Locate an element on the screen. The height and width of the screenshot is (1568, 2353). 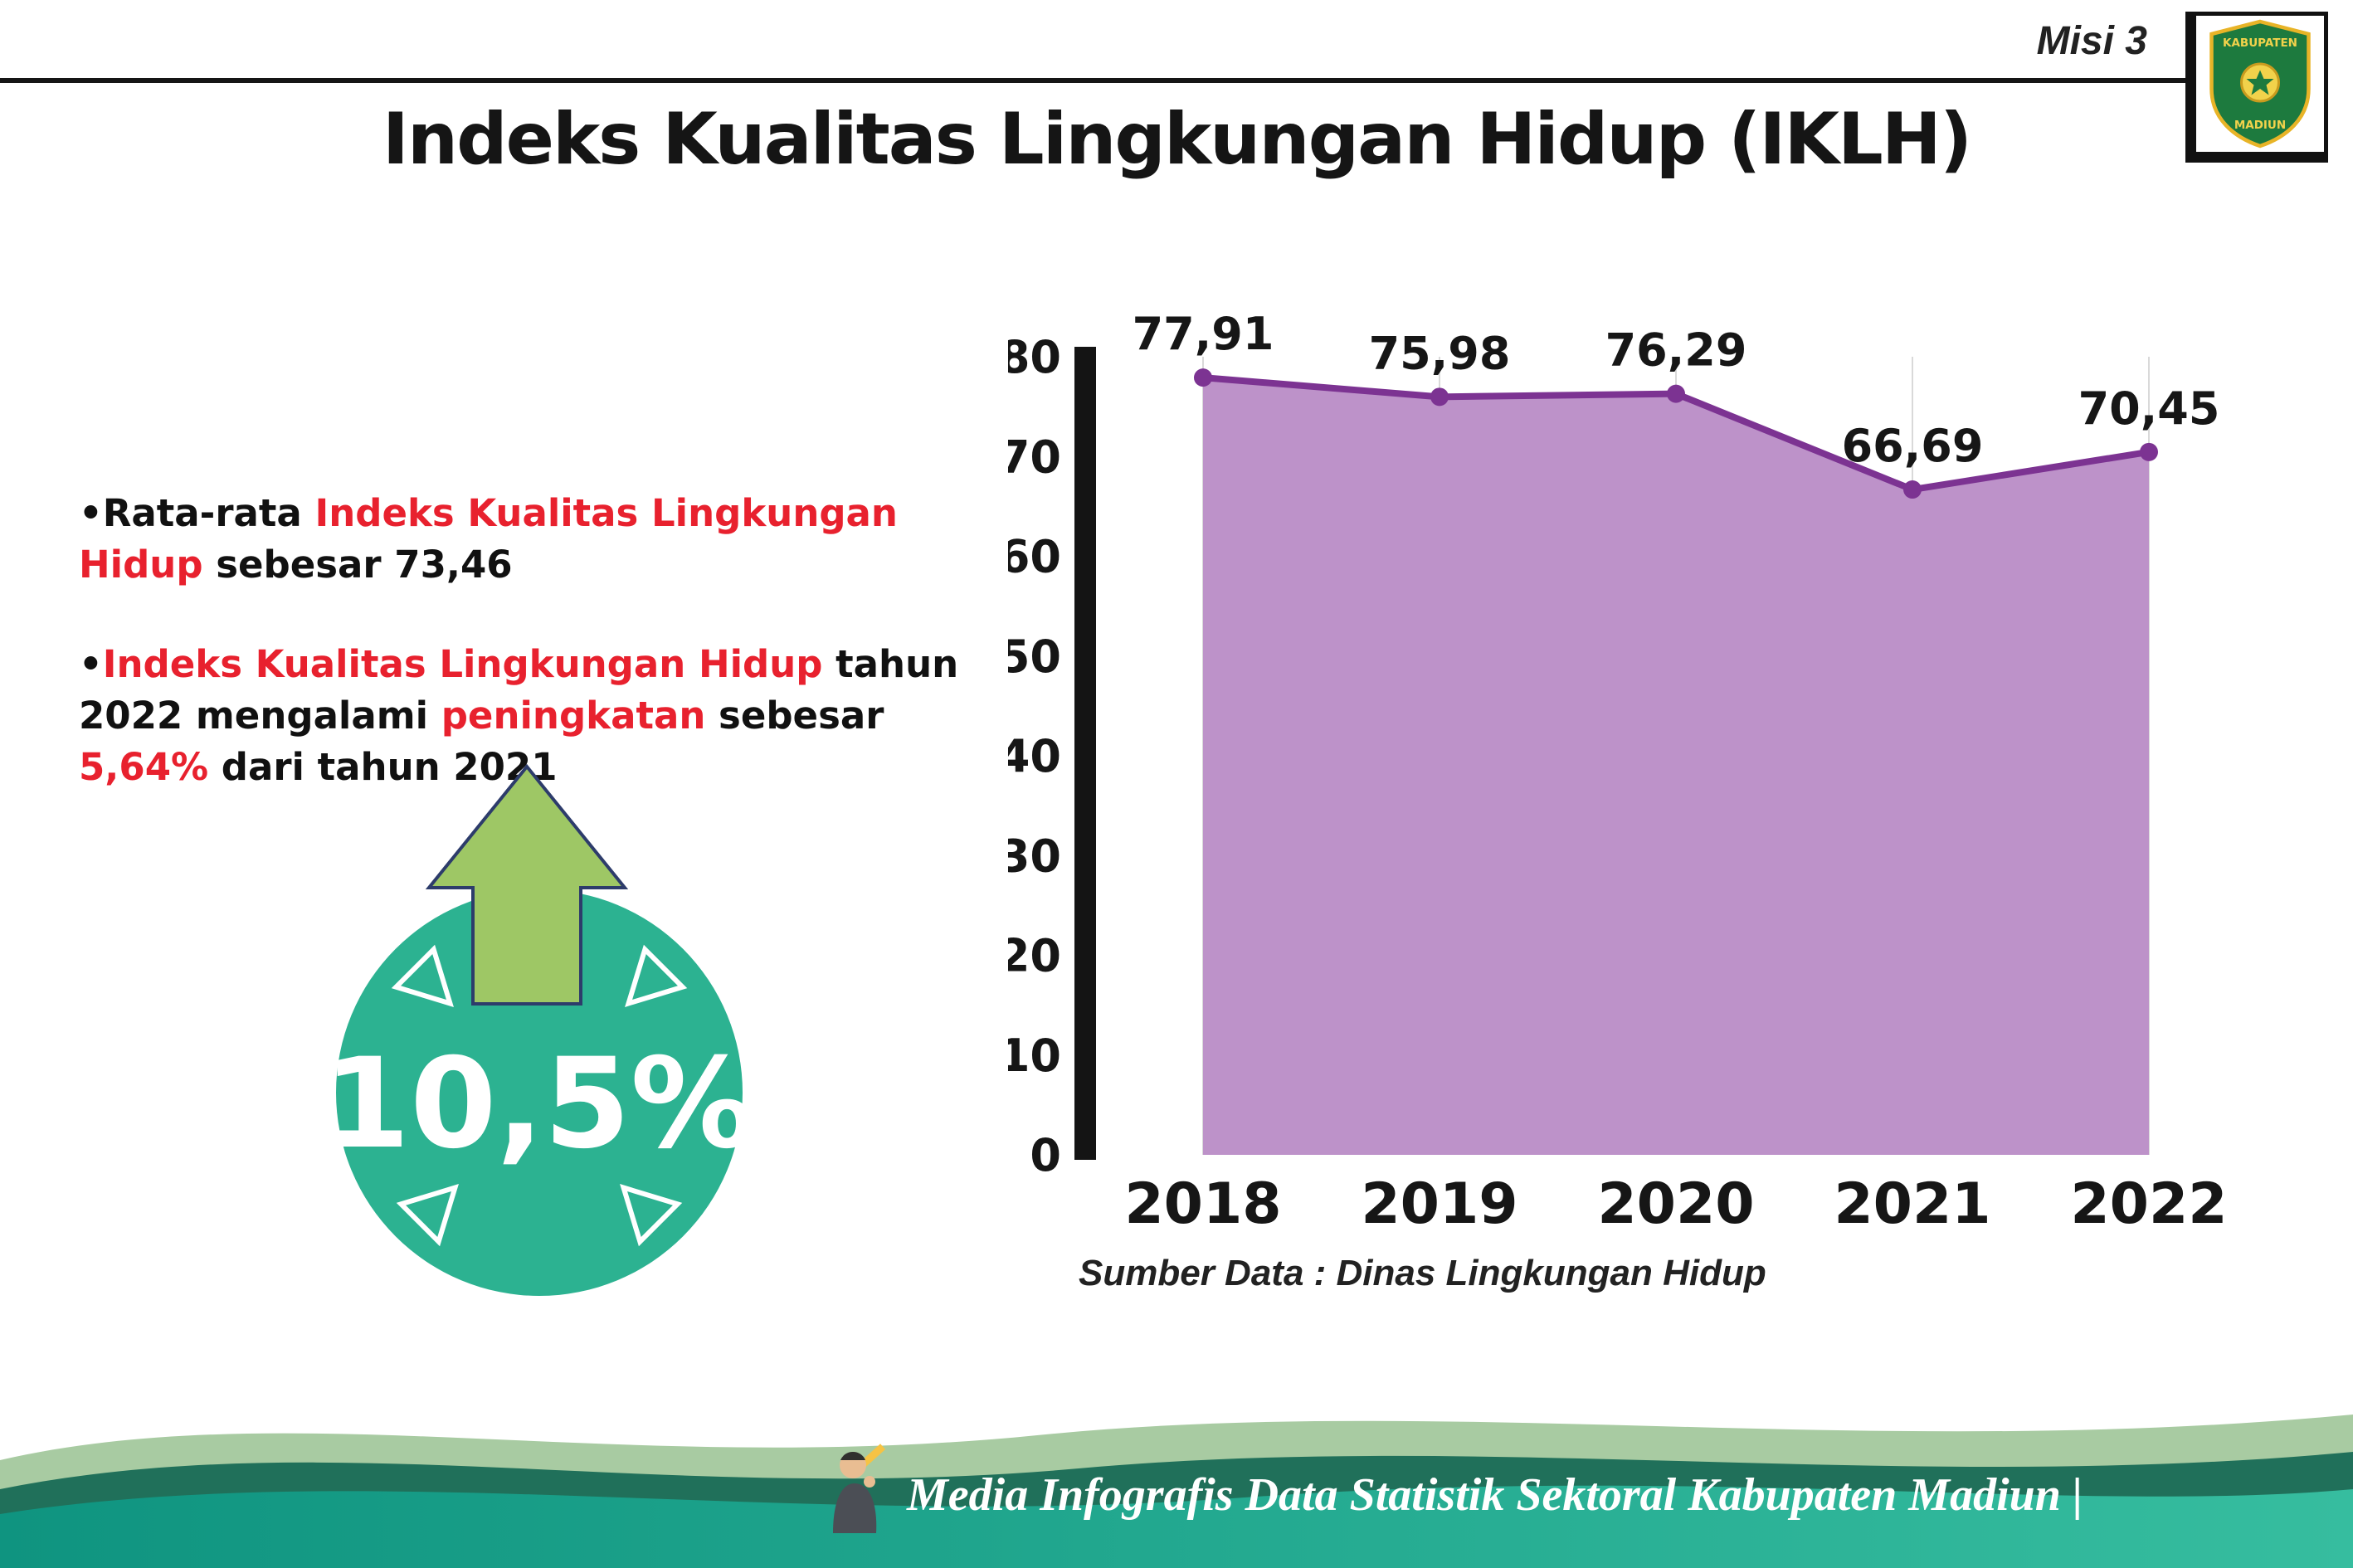
misi-label: Misi 3 is located at coordinates (2091, 41).